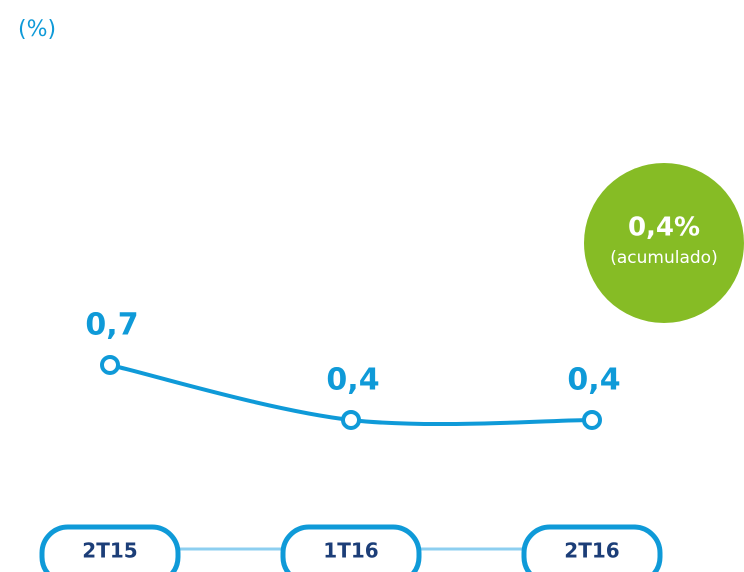 The width and height of the screenshot is (744, 572). I want to click on total-bubble, so click(664, 243).